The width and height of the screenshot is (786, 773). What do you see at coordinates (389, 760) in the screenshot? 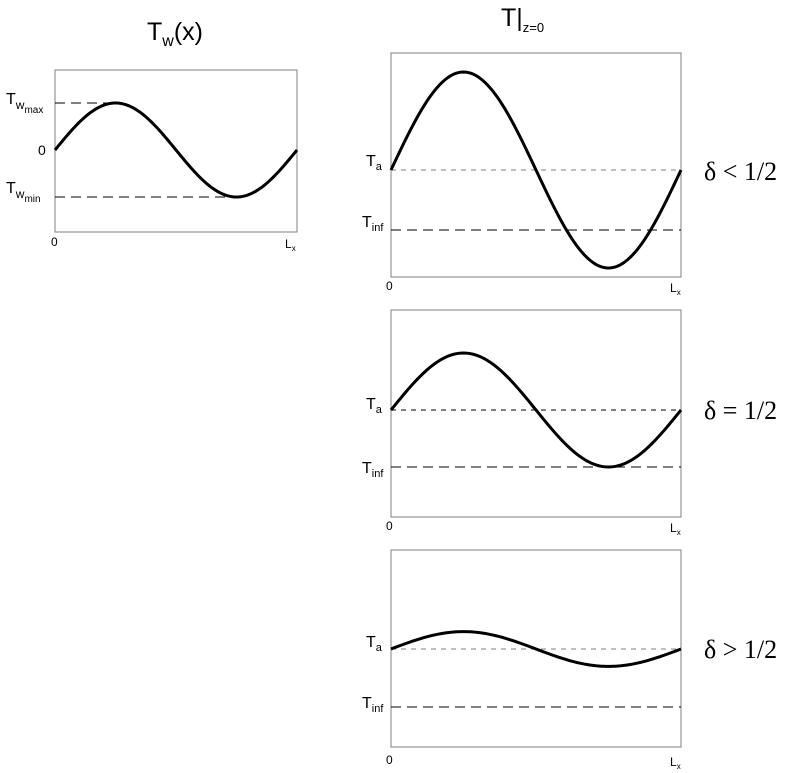
I see `panel-3-x-start: 0` at bounding box center [389, 760].